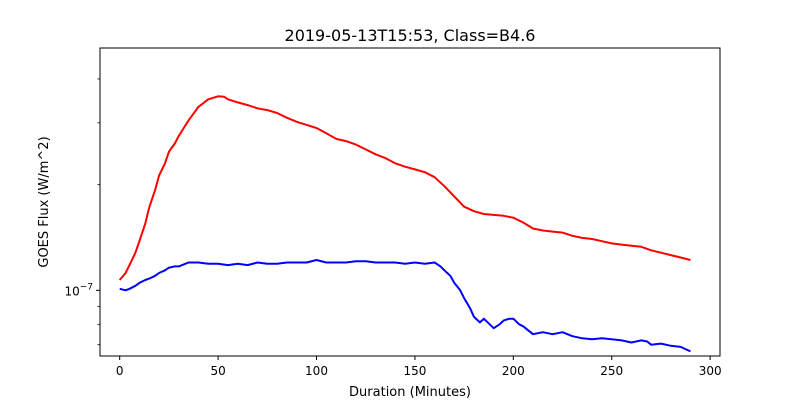 This screenshot has height=400, width=800. Describe the element at coordinates (513, 371) in the screenshot. I see `x-tick-label: 200` at that location.